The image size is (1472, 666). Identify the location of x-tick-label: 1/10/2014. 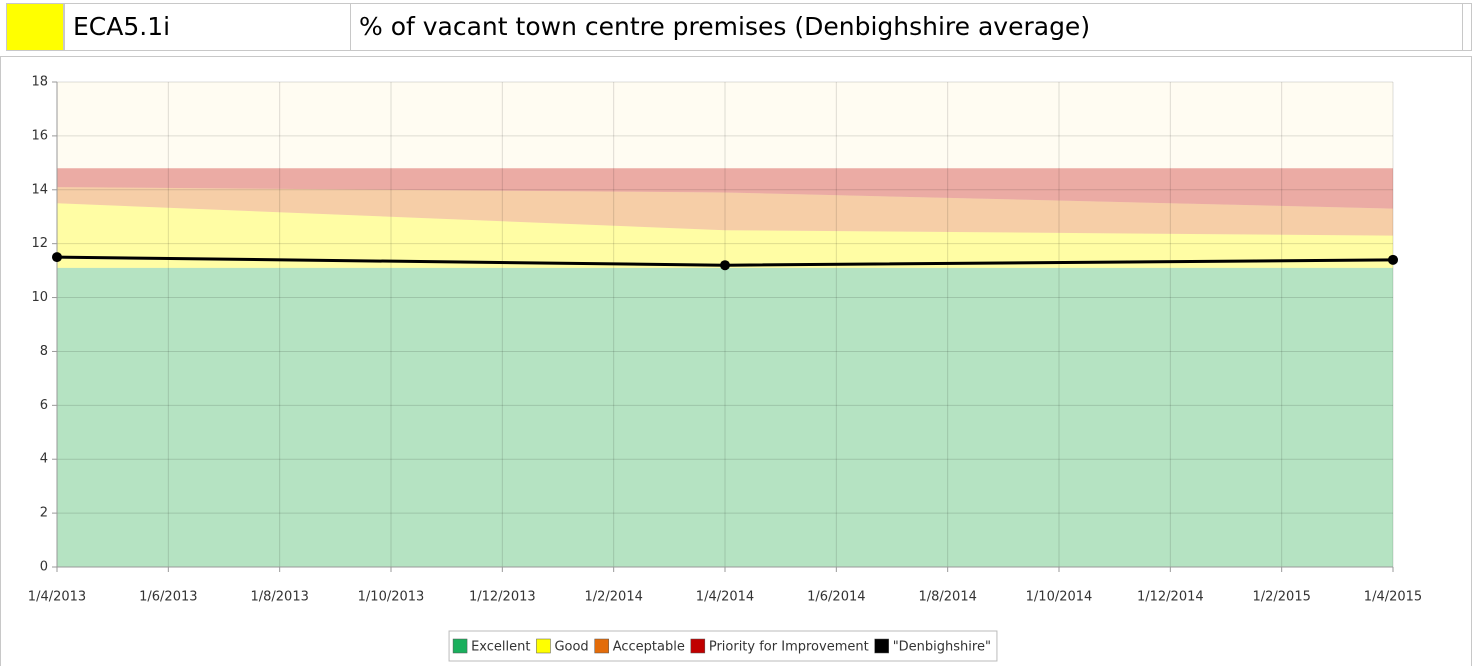
(1059, 597).